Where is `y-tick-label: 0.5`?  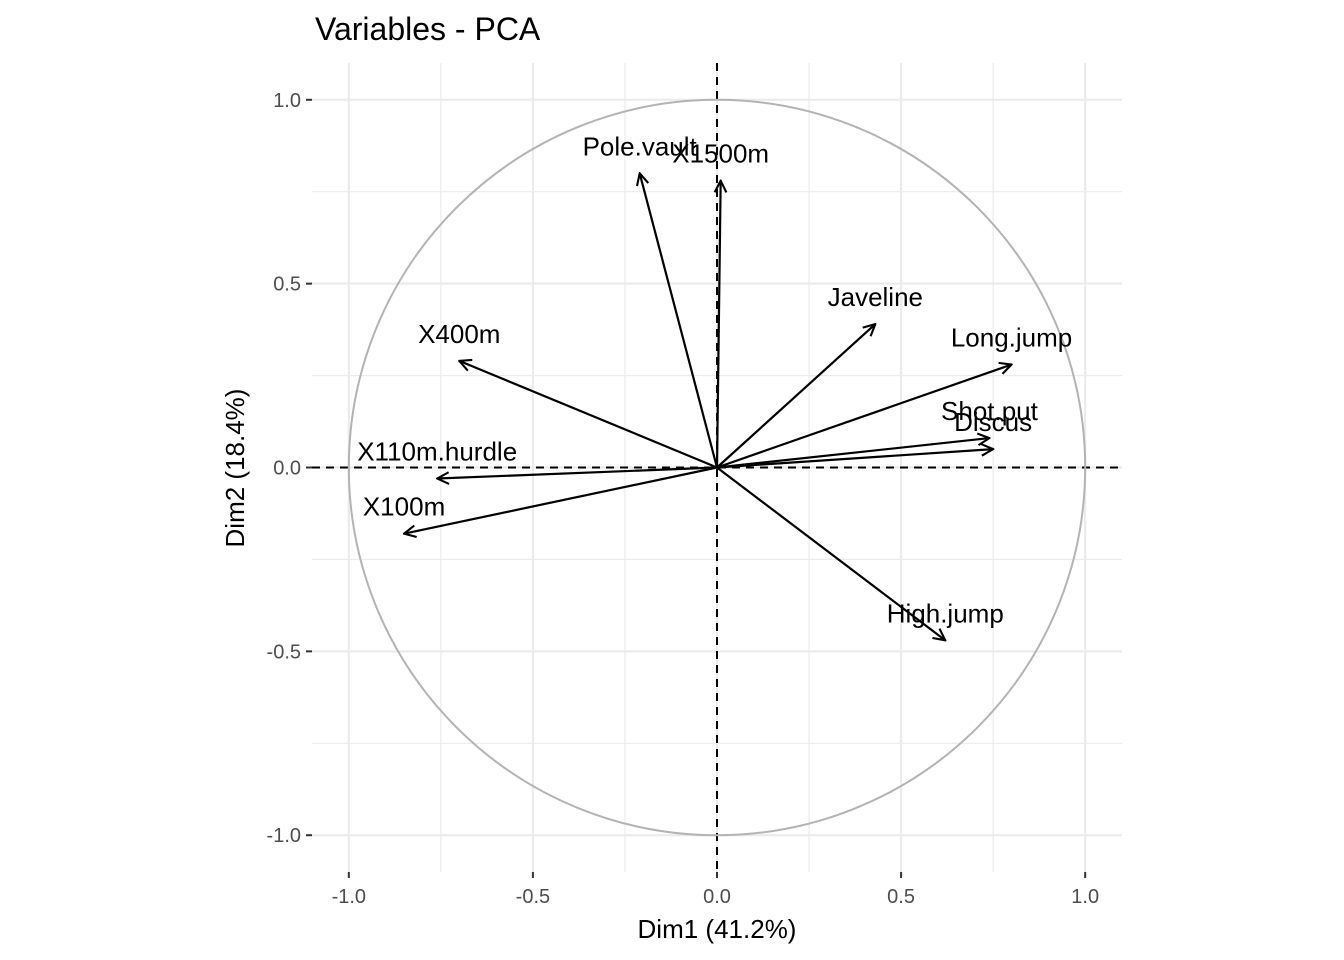 y-tick-label: 0.5 is located at coordinates (287, 285).